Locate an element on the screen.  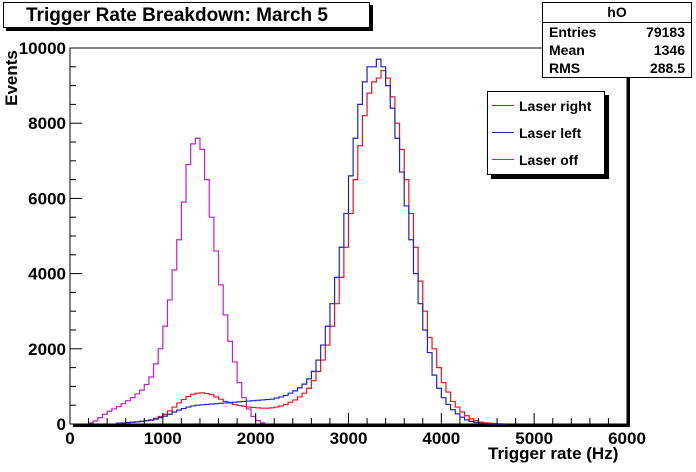
legend-item: Laser left is located at coordinates (546, 132).